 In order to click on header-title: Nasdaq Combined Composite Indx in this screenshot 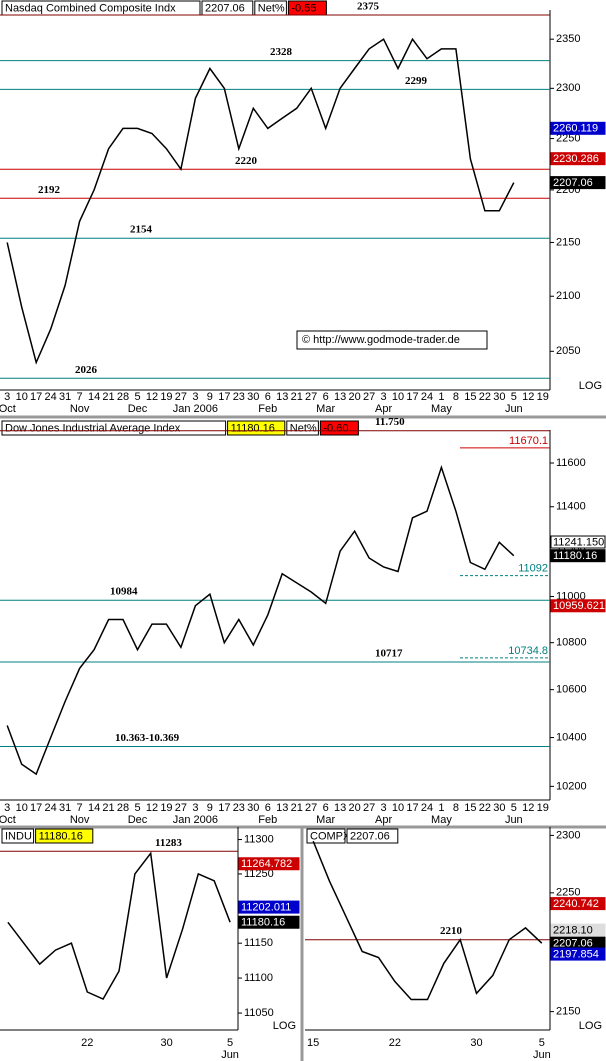, I will do `click(90, 8)`.